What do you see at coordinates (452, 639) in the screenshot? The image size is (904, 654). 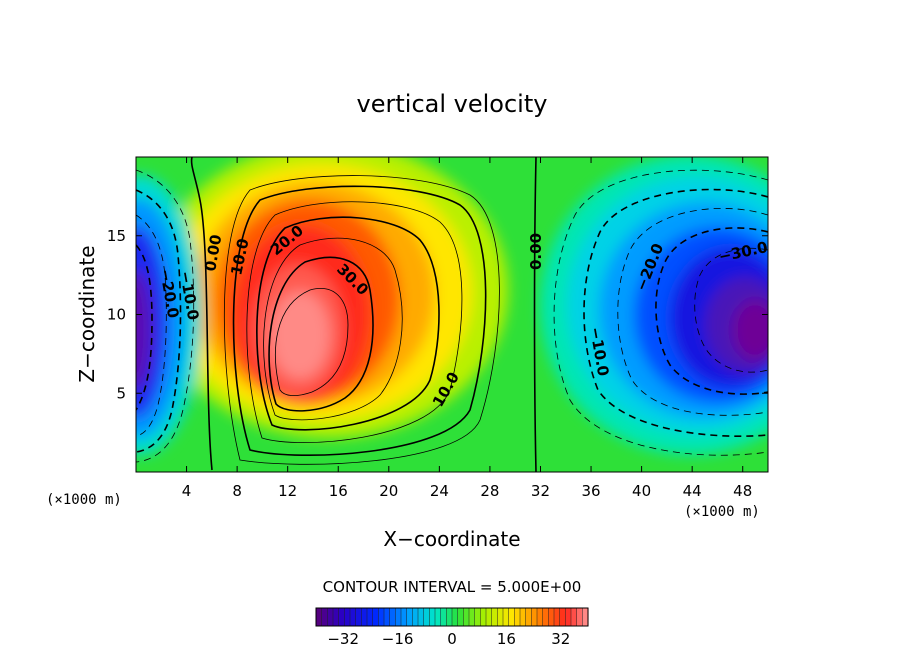 I see `colorbar-tick-label: 0` at bounding box center [452, 639].